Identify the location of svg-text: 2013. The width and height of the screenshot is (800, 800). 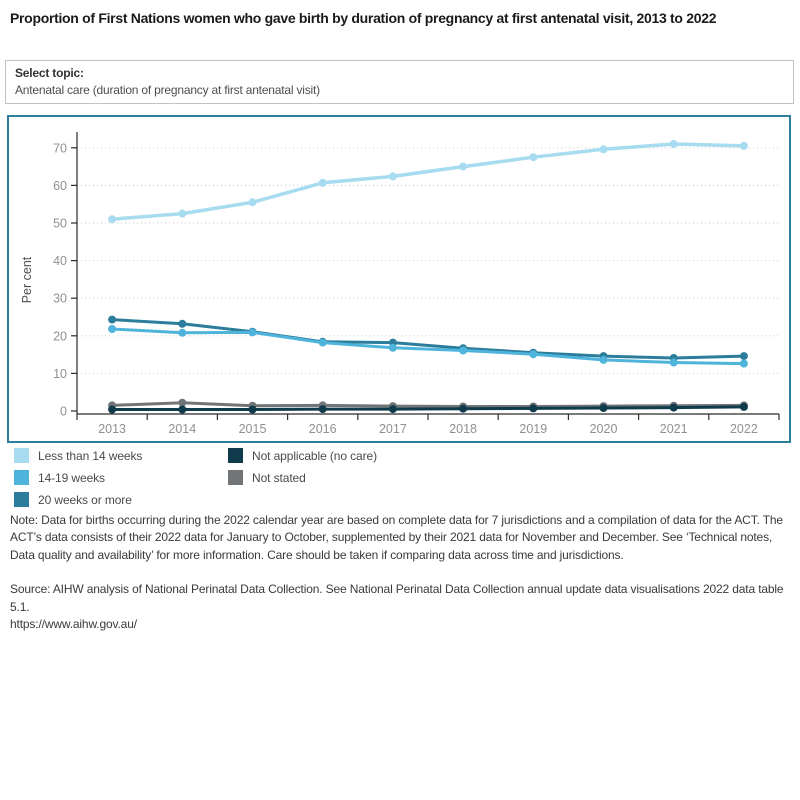
(112, 429).